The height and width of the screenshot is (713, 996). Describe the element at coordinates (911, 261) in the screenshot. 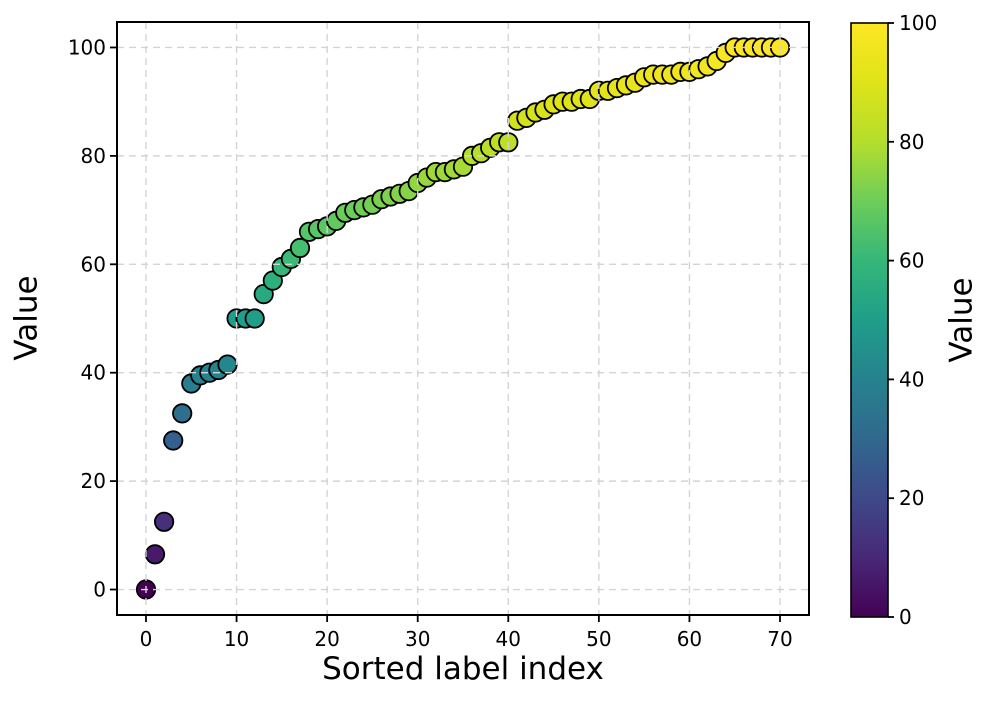

I see `colorbar-tick-label: 60` at that location.